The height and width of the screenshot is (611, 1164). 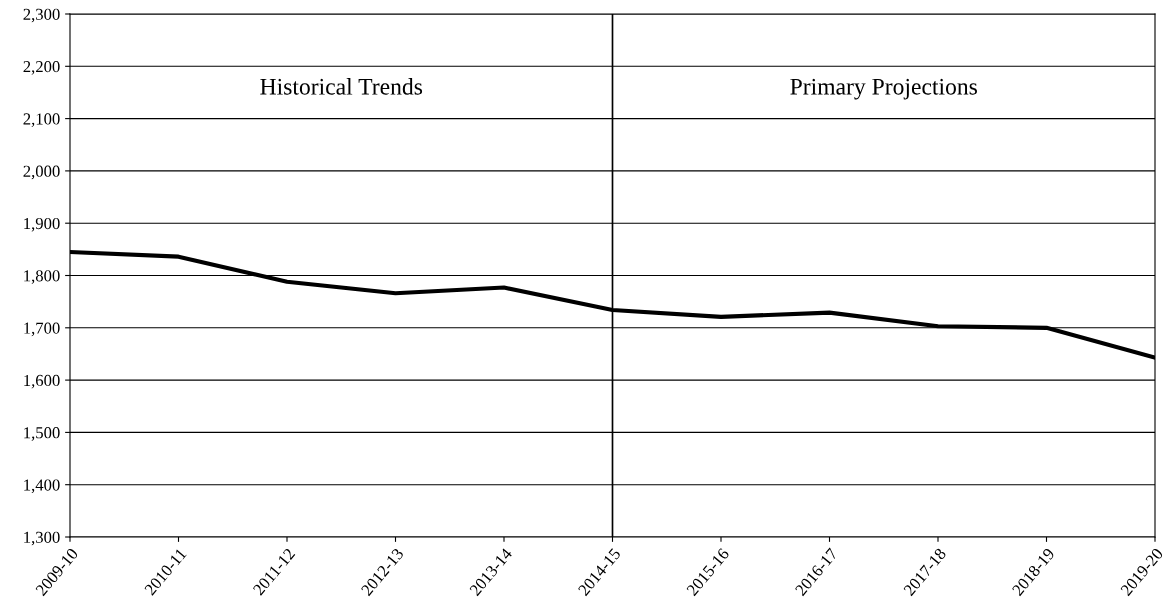 I want to click on y-tick-label: 1,300, so click(x=42, y=538).